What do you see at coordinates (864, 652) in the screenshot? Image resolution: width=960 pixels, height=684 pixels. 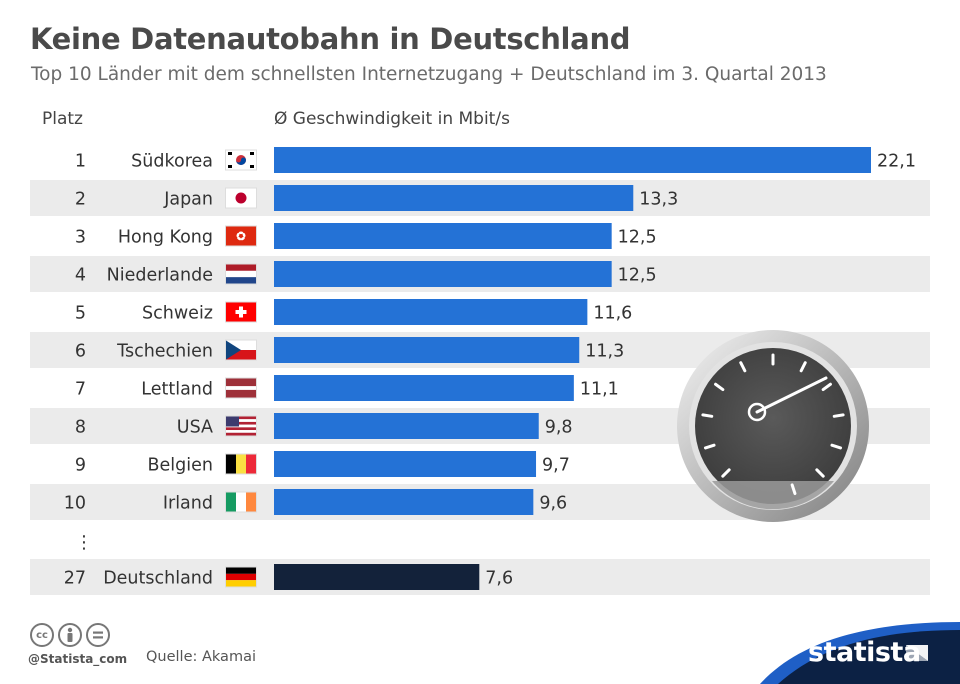 I see `statista-logo-text: statista` at bounding box center [864, 652].